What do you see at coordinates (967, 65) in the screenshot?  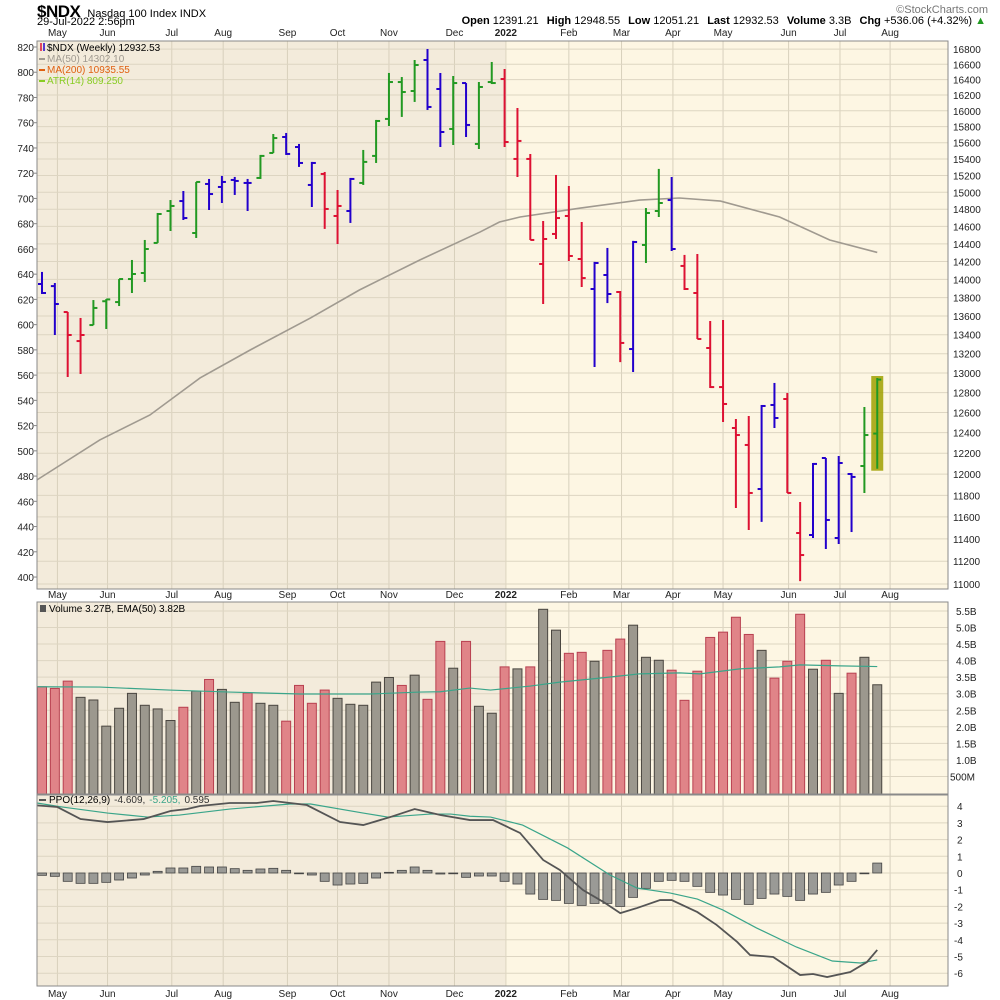 I see `price-tick-label: 16600` at bounding box center [967, 65].